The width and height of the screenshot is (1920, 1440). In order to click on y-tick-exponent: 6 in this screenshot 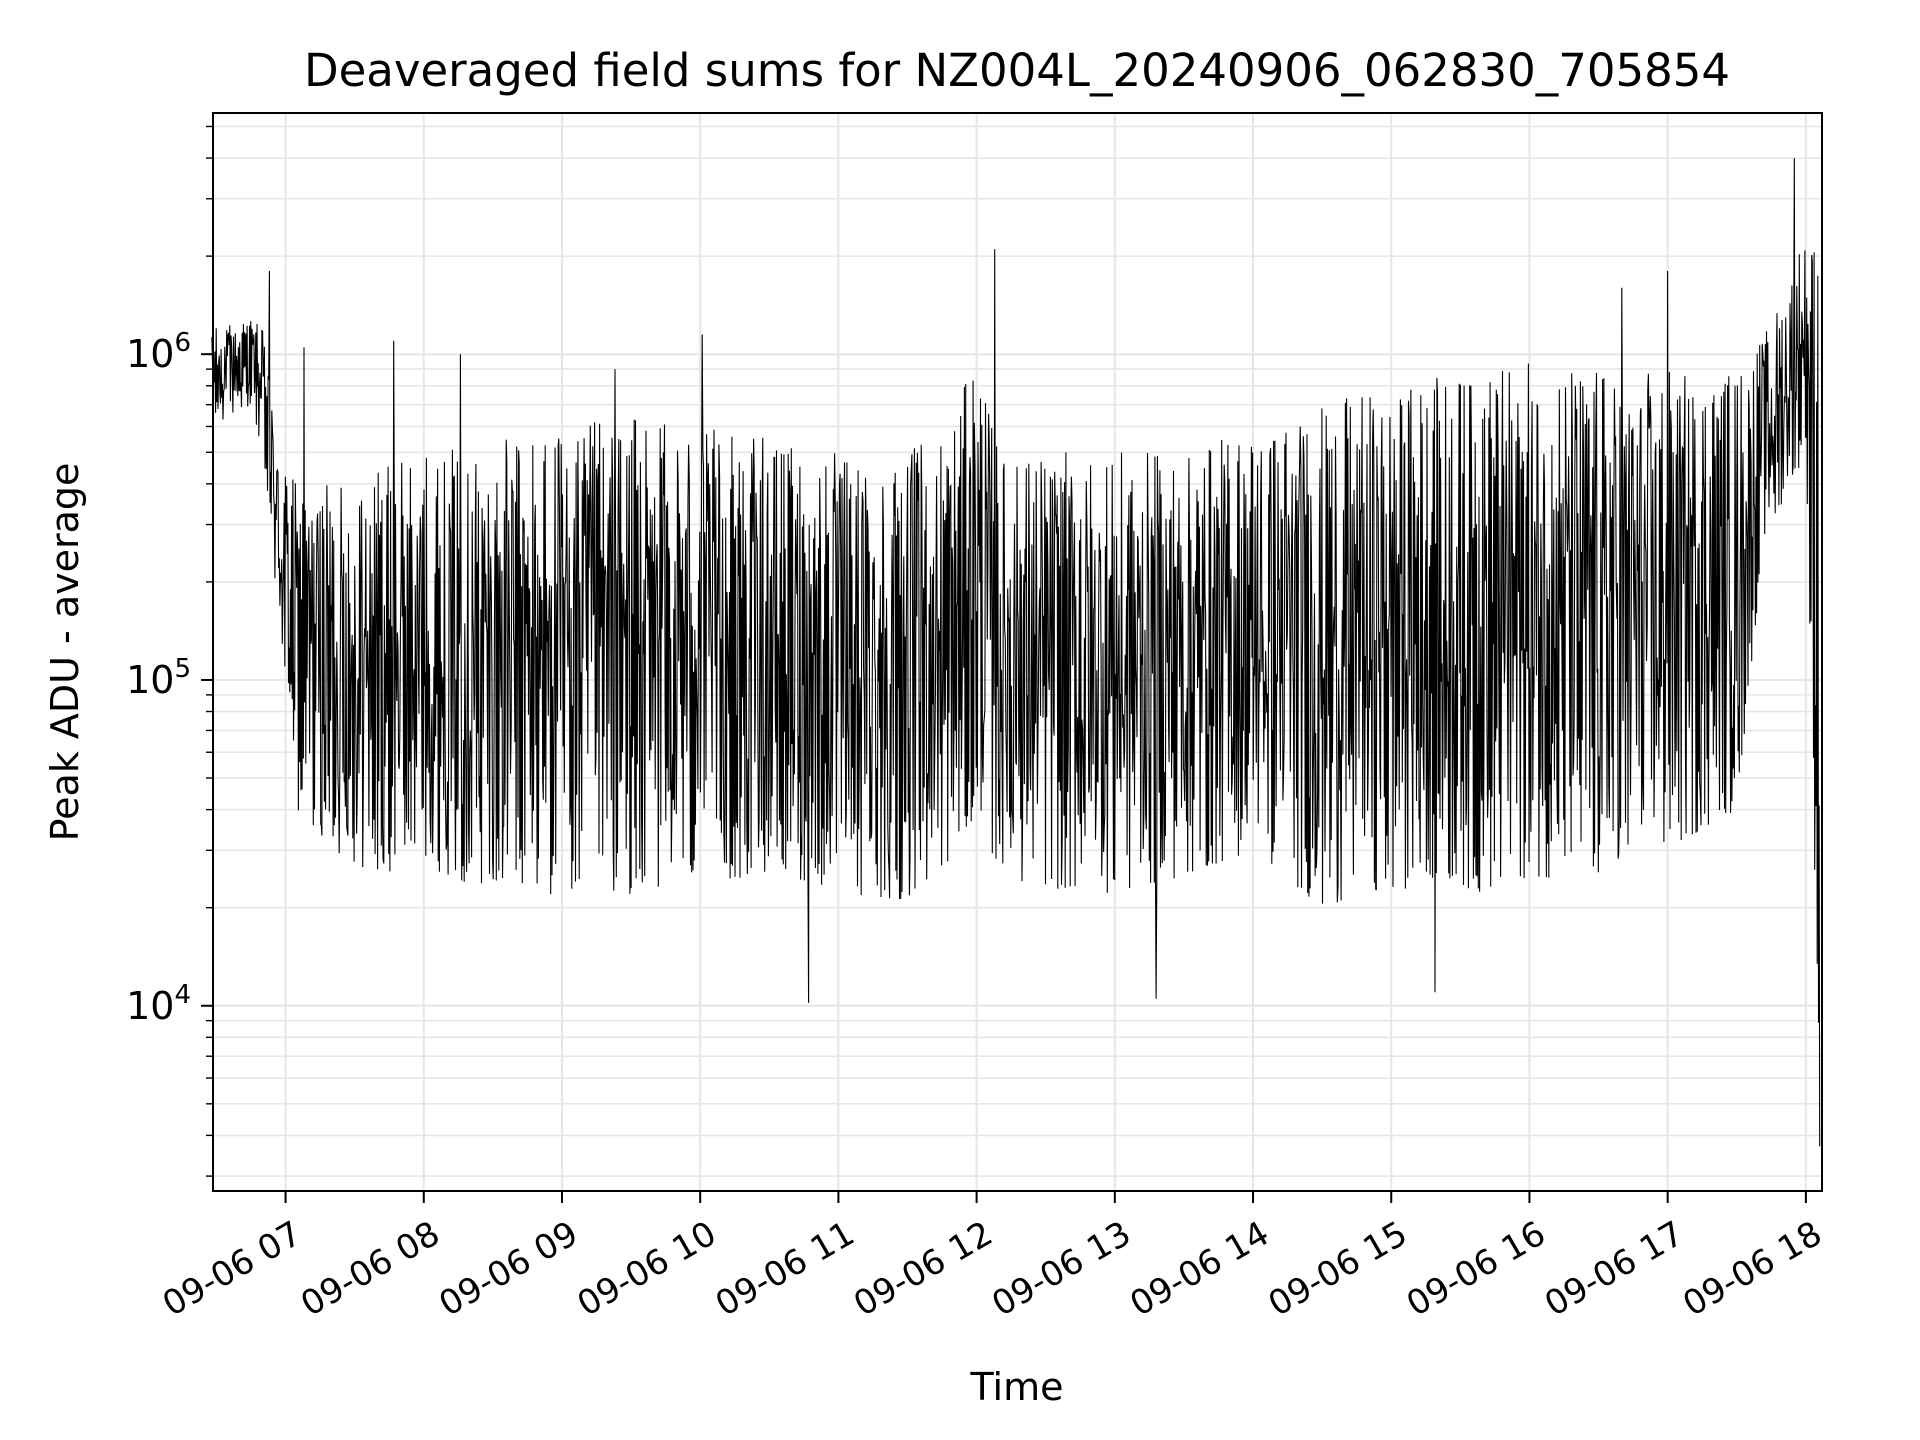, I will do `click(182, 343)`.